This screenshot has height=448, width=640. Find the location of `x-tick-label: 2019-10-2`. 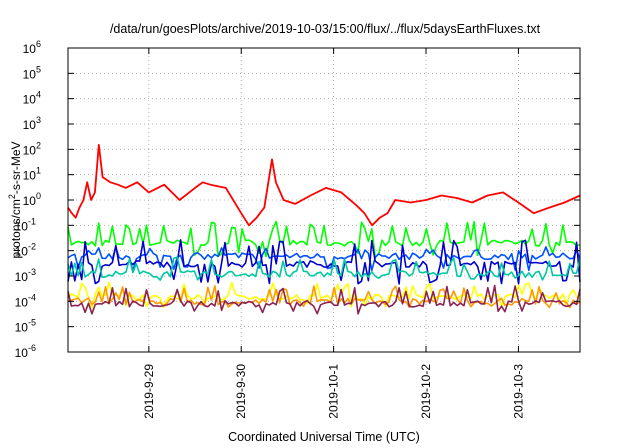

x-tick-label: 2019-10-2 is located at coordinates (426, 391).